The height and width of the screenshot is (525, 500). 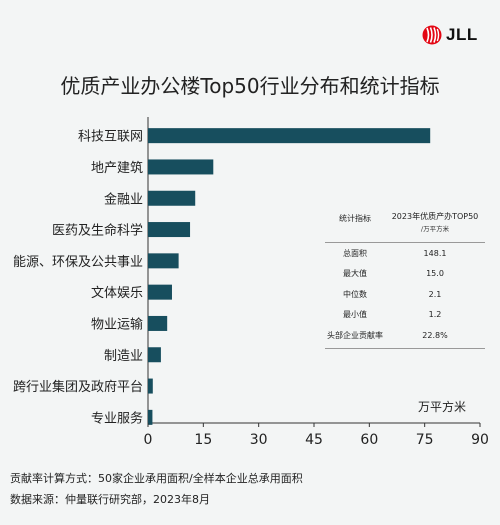 I want to click on x-tick-label: 75, so click(x=425, y=440).